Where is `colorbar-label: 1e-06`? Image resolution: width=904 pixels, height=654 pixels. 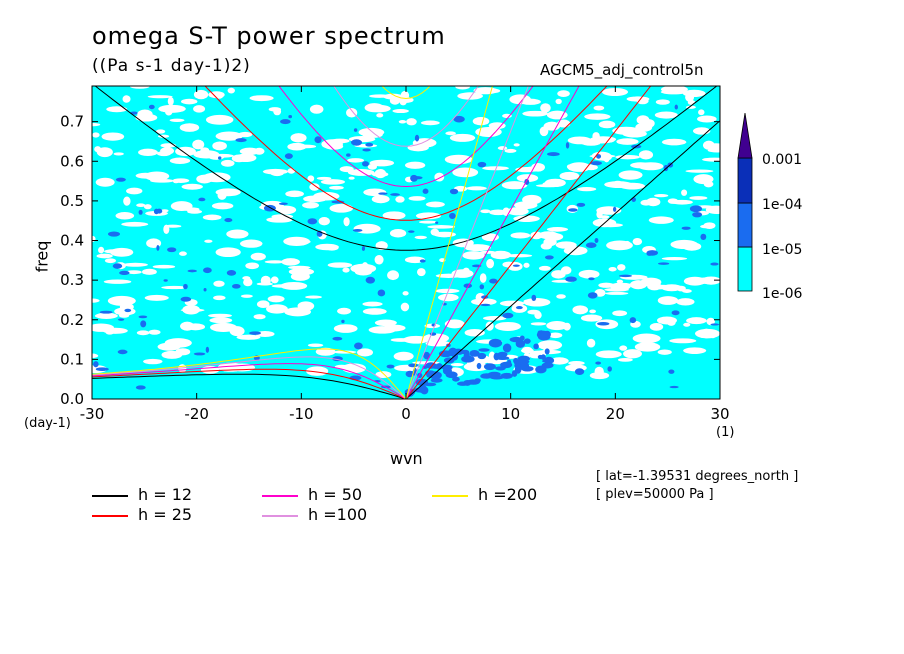 colorbar-label: 1e-06 is located at coordinates (782, 294).